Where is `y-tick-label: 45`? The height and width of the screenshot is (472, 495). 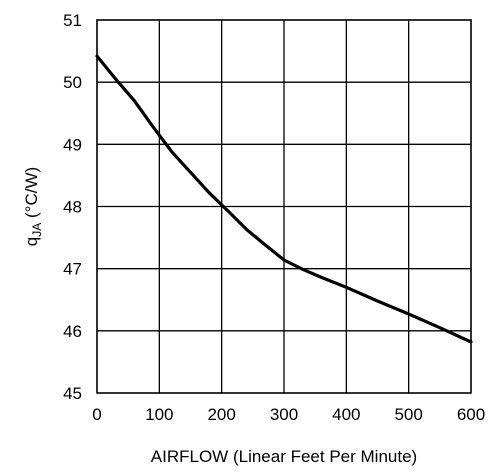 y-tick-label: 45 is located at coordinates (72, 393).